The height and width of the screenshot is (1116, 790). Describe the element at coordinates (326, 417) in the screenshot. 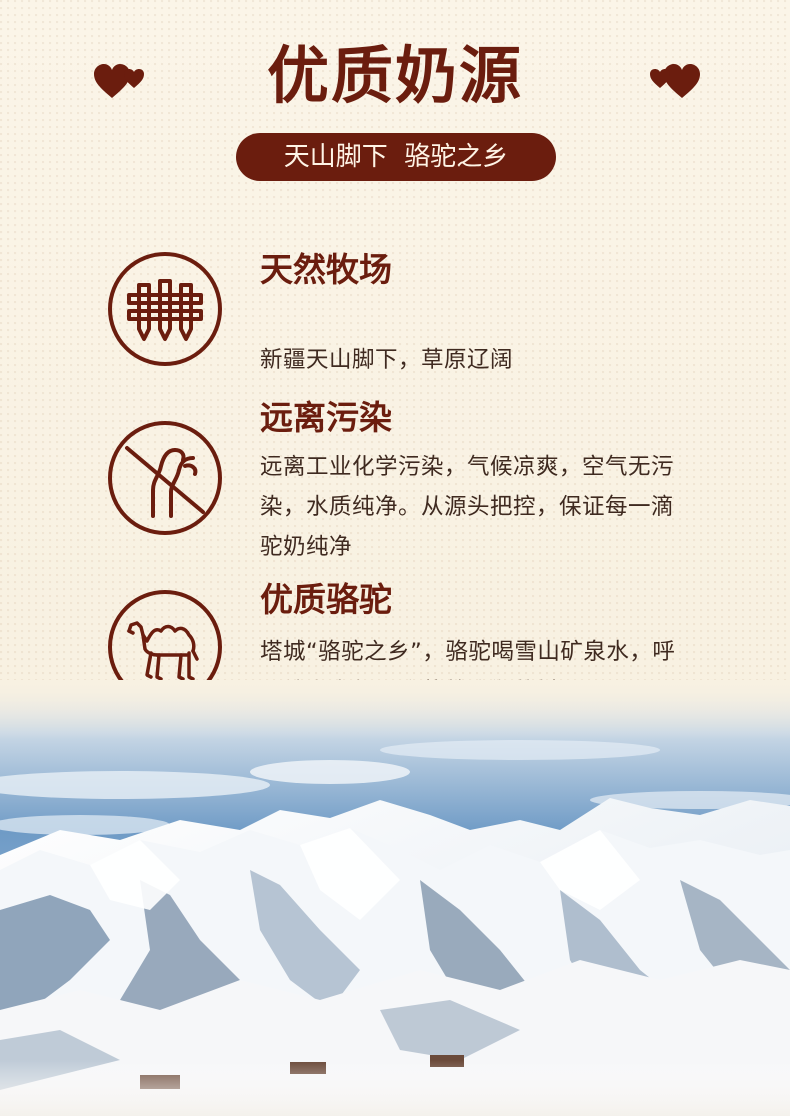

I see `feature-title: 远离污染` at that location.